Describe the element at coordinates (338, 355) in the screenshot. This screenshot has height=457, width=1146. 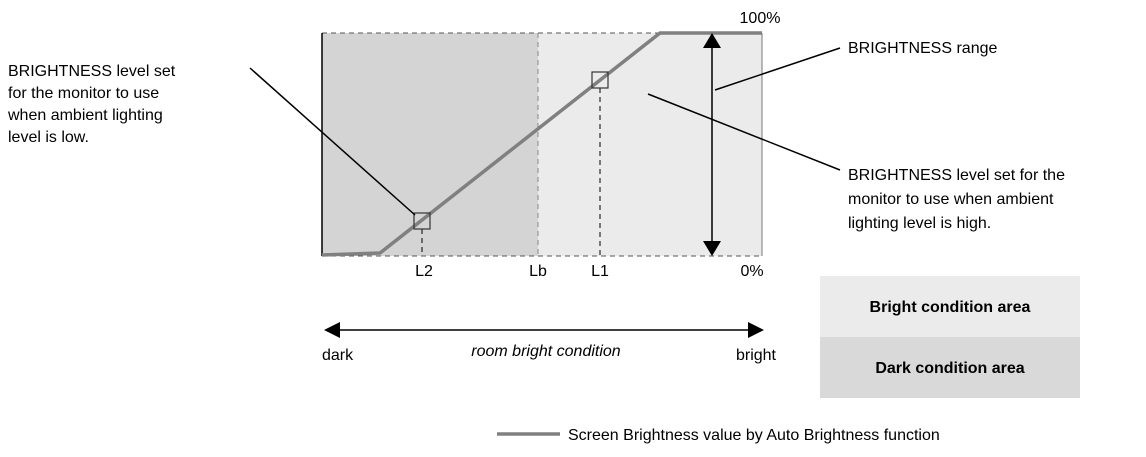
I see `condition-label: dark` at that location.